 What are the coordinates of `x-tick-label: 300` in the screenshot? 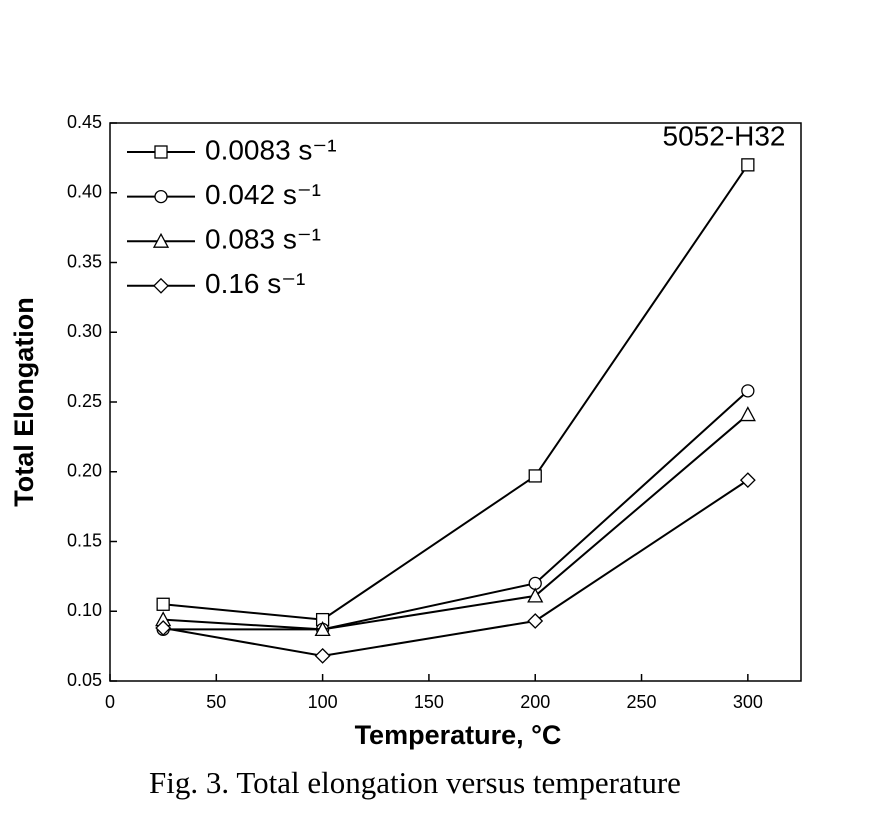 It's located at (748, 702).